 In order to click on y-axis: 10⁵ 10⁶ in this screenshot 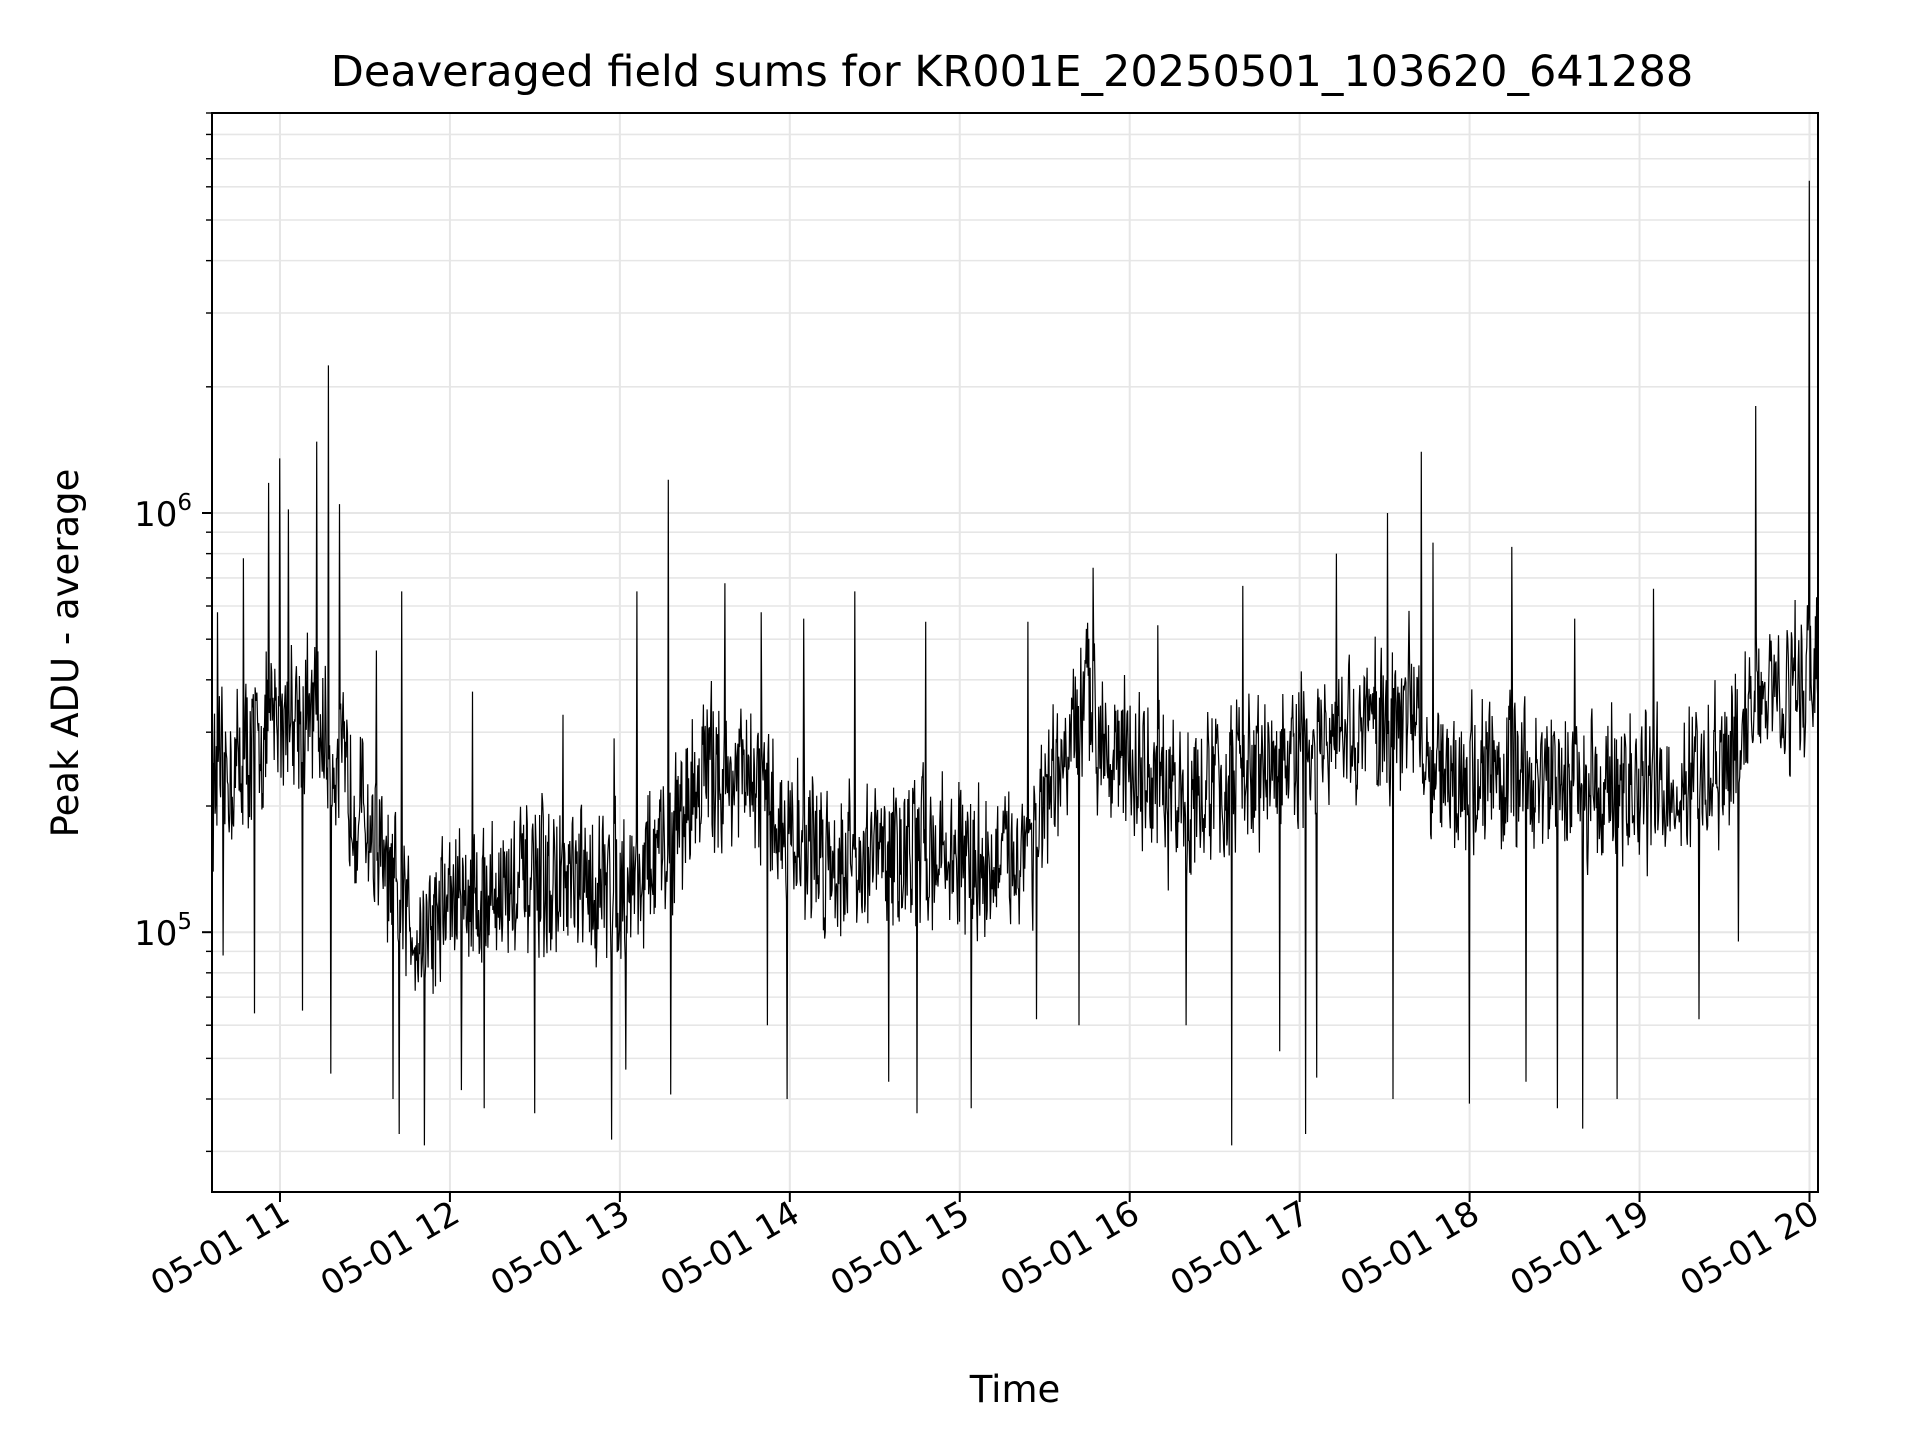, I will do `click(173, 632)`.